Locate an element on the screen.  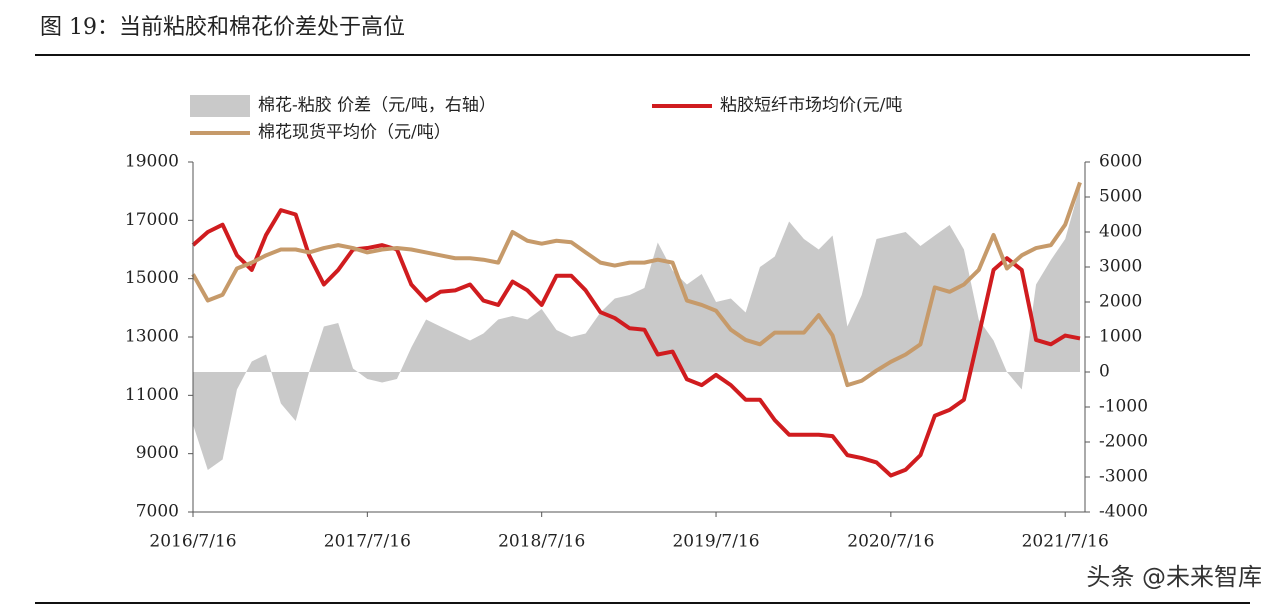
y-tick-label: 19000 is located at coordinates (152, 162).